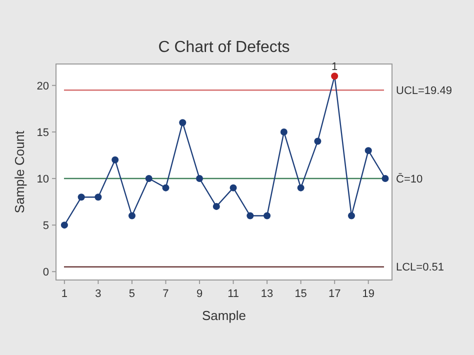  I want to click on x-tick-label: 19, so click(368, 294).